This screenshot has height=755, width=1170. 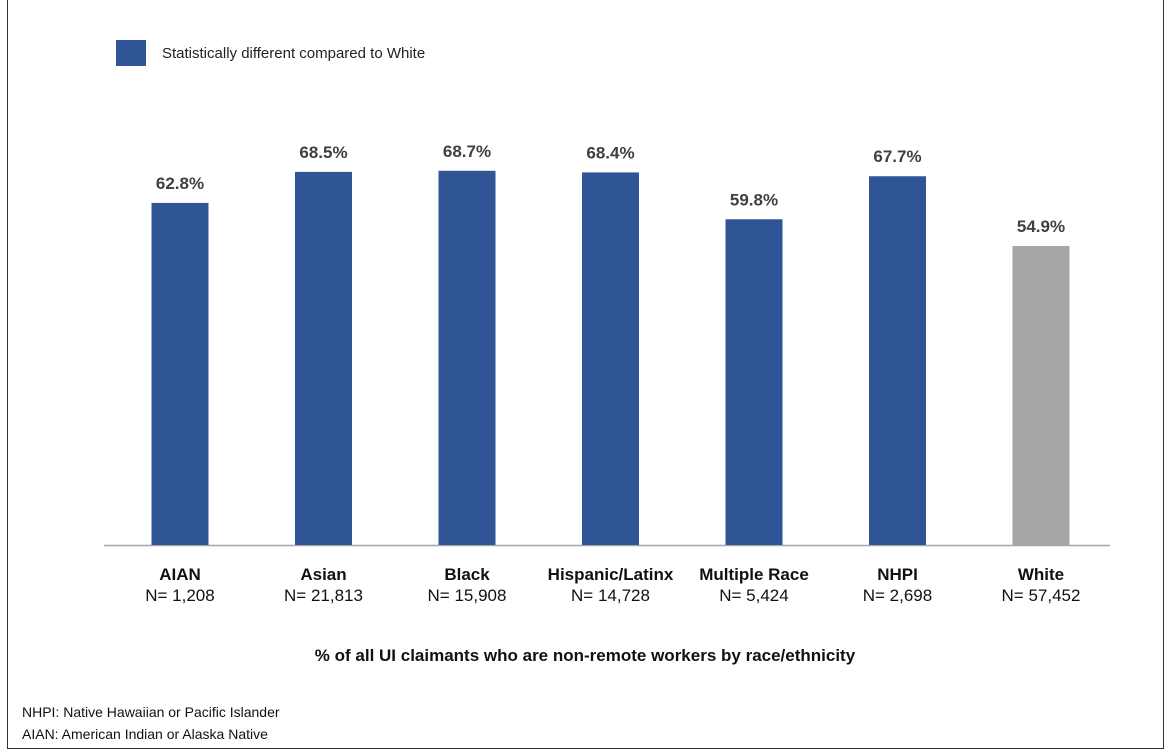 I want to click on bar-multiple-race, so click(x=754, y=382).